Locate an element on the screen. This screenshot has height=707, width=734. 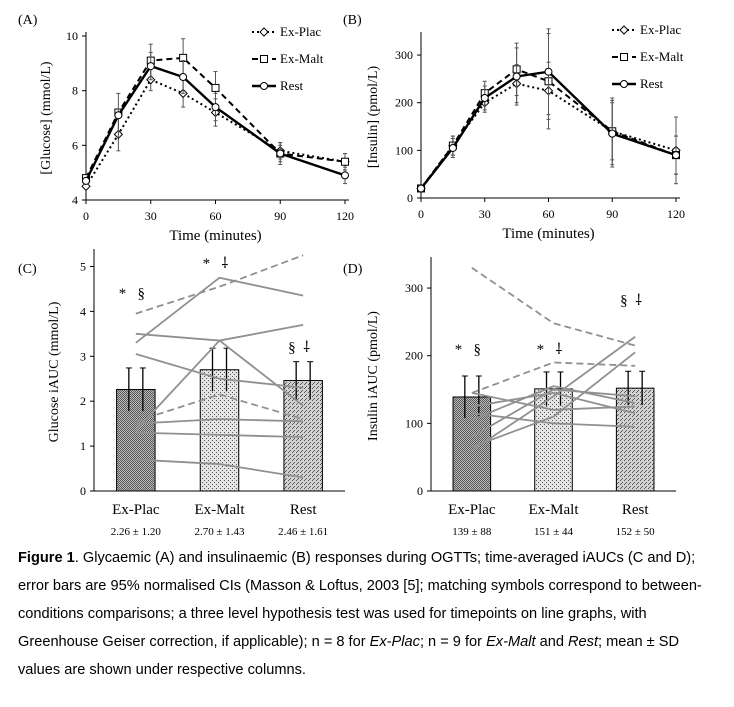
y-tick-label: 300 is located at coordinates (414, 288).